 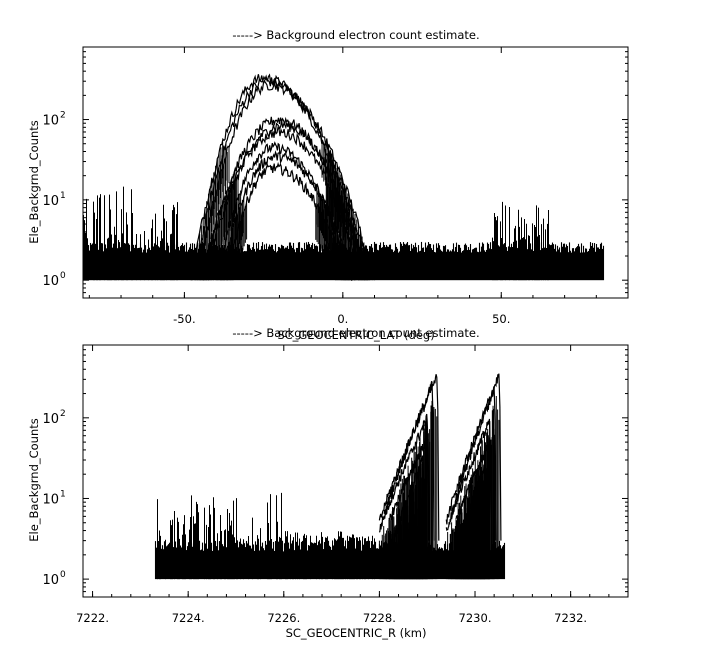 What do you see at coordinates (570, 618) in the screenshot?
I see `x-tick-label: 7232.` at bounding box center [570, 618].